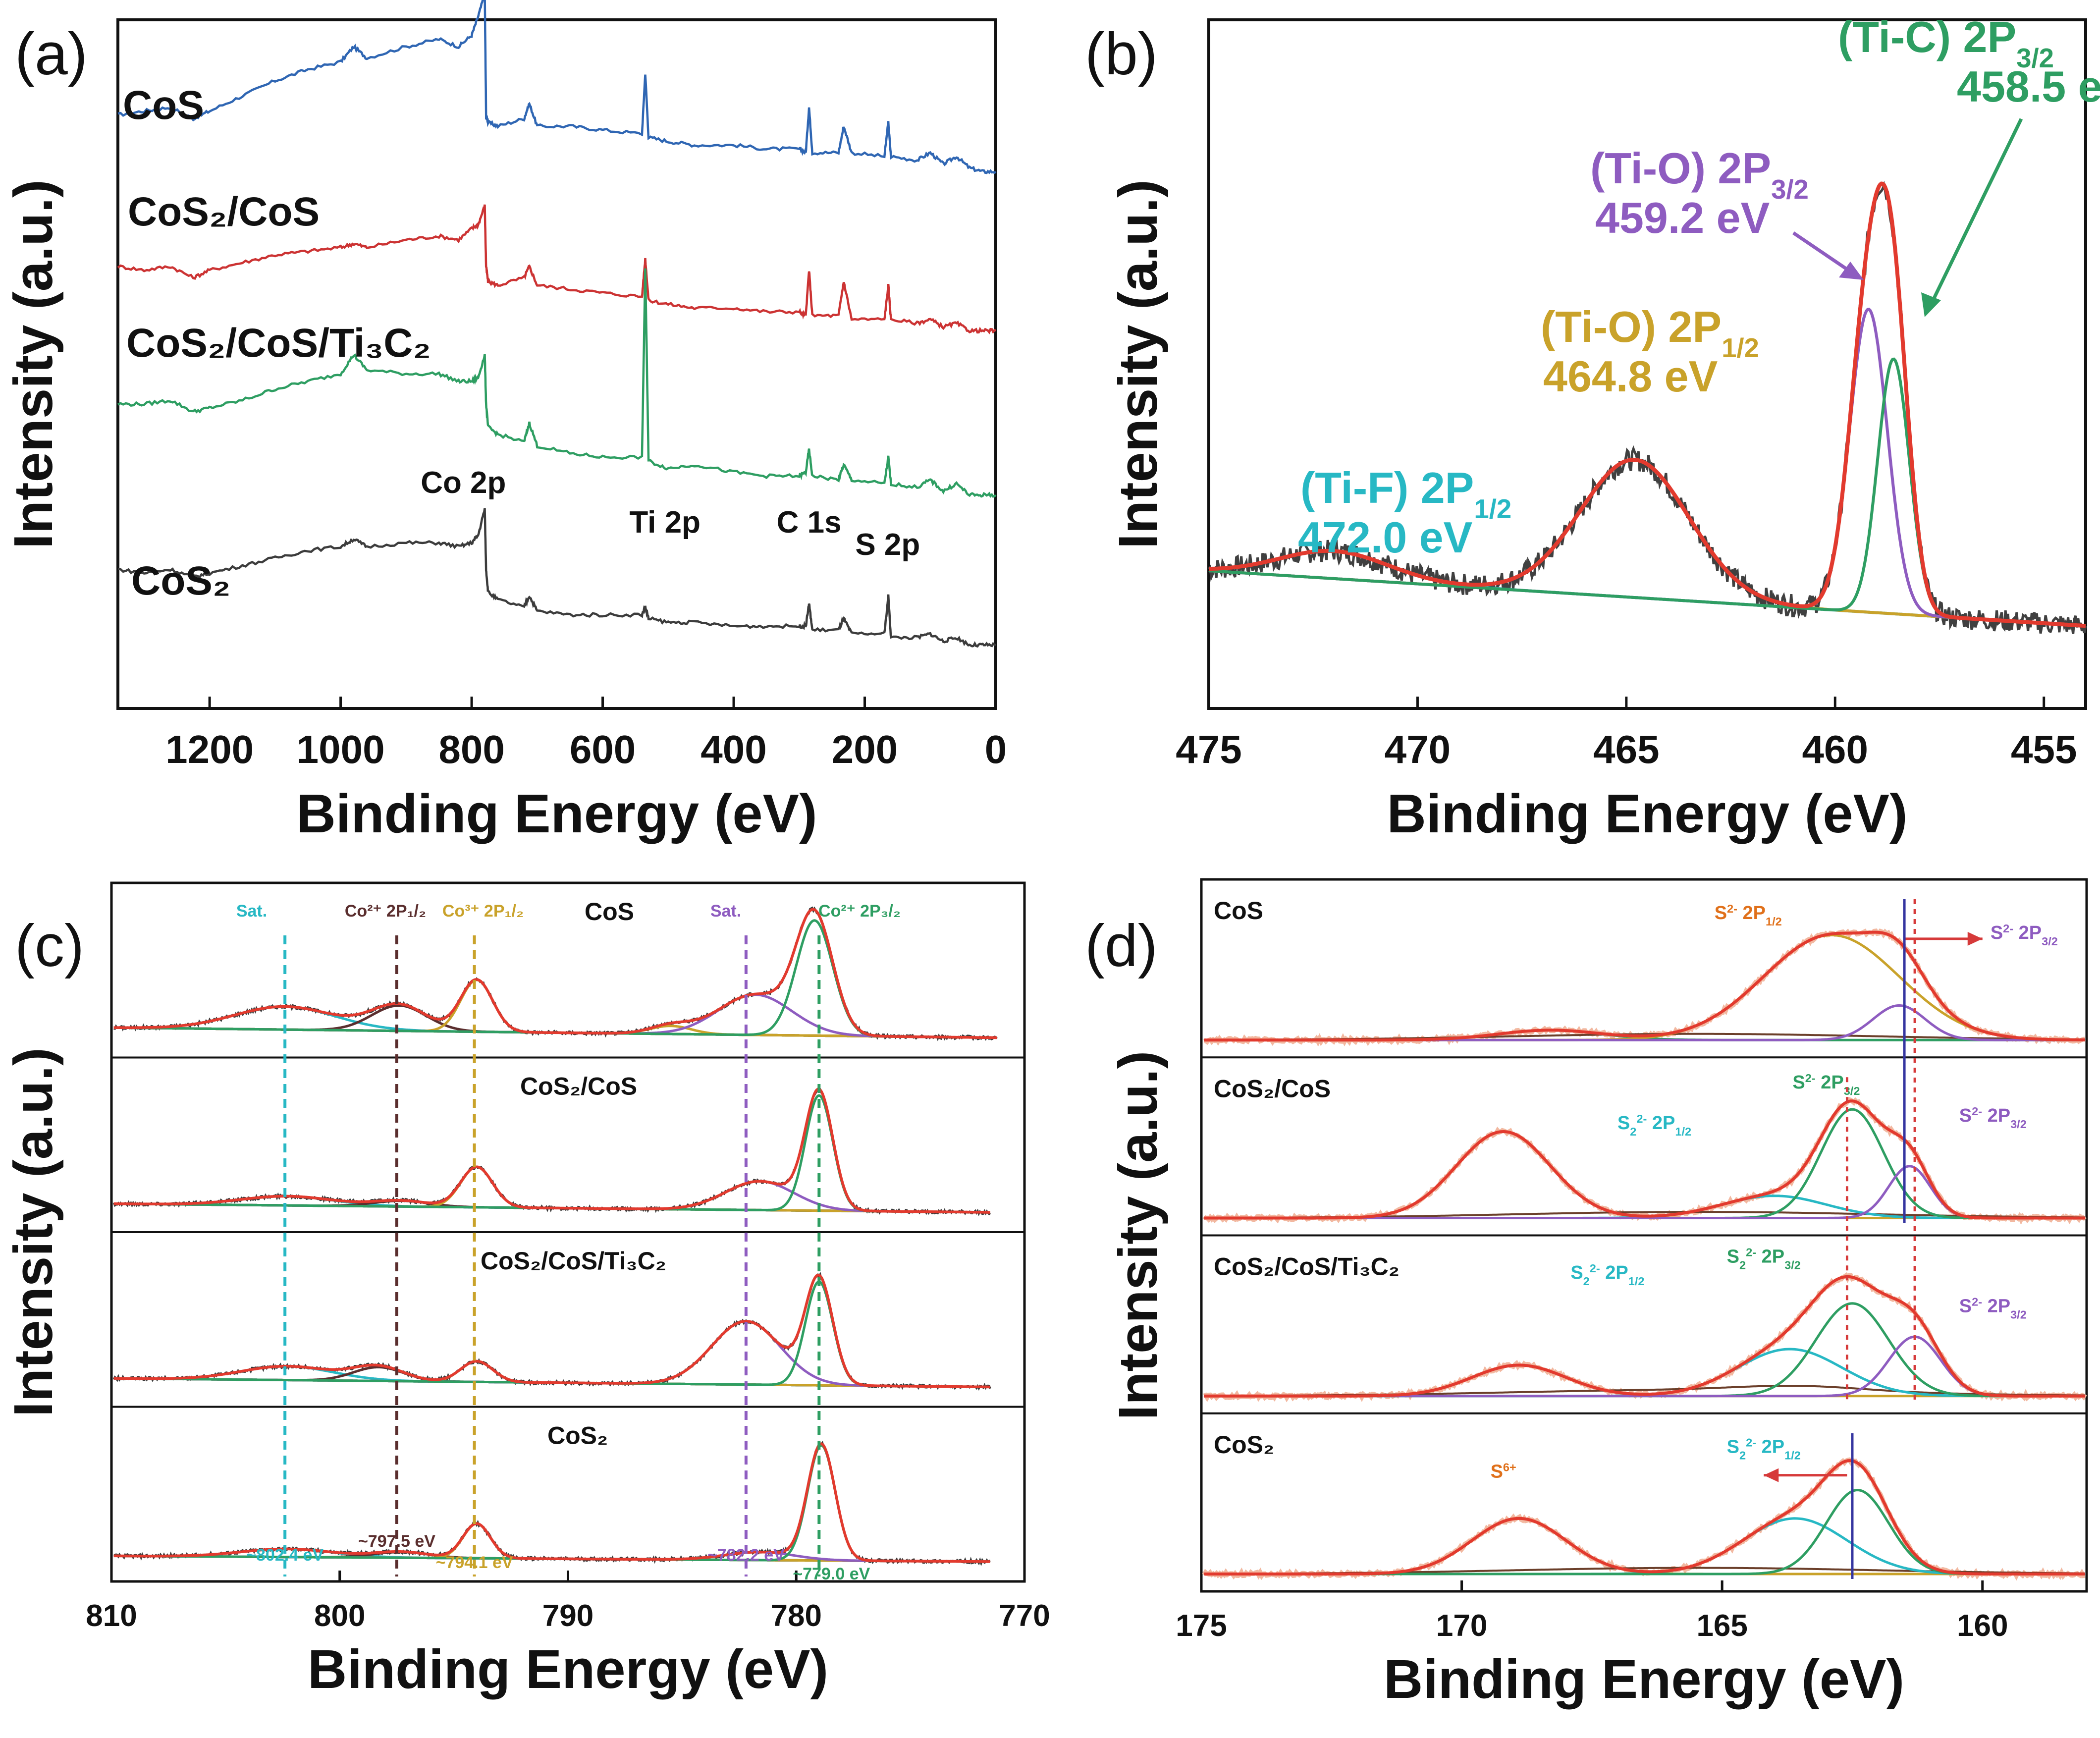 The height and width of the screenshot is (1738, 2100). I want to click on x-tick-label: 470, so click(1418, 749).